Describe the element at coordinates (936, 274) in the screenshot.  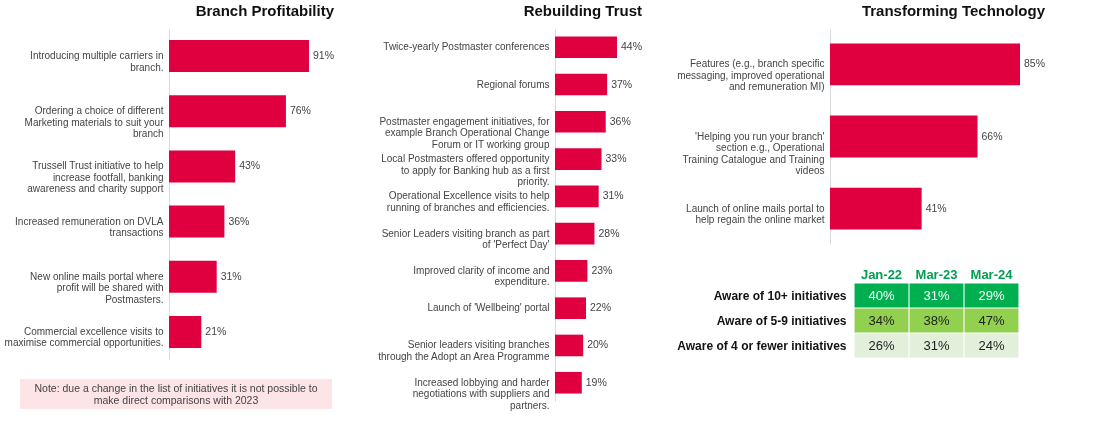
I see `x-tick-label: Mar-23` at that location.